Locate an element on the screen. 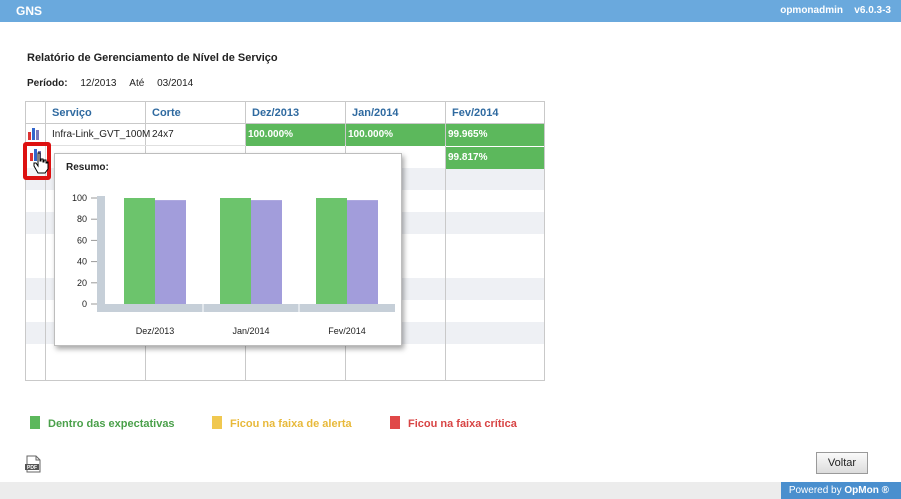 The height and width of the screenshot is (499, 901). back-button: Voltar is located at coordinates (842, 463).